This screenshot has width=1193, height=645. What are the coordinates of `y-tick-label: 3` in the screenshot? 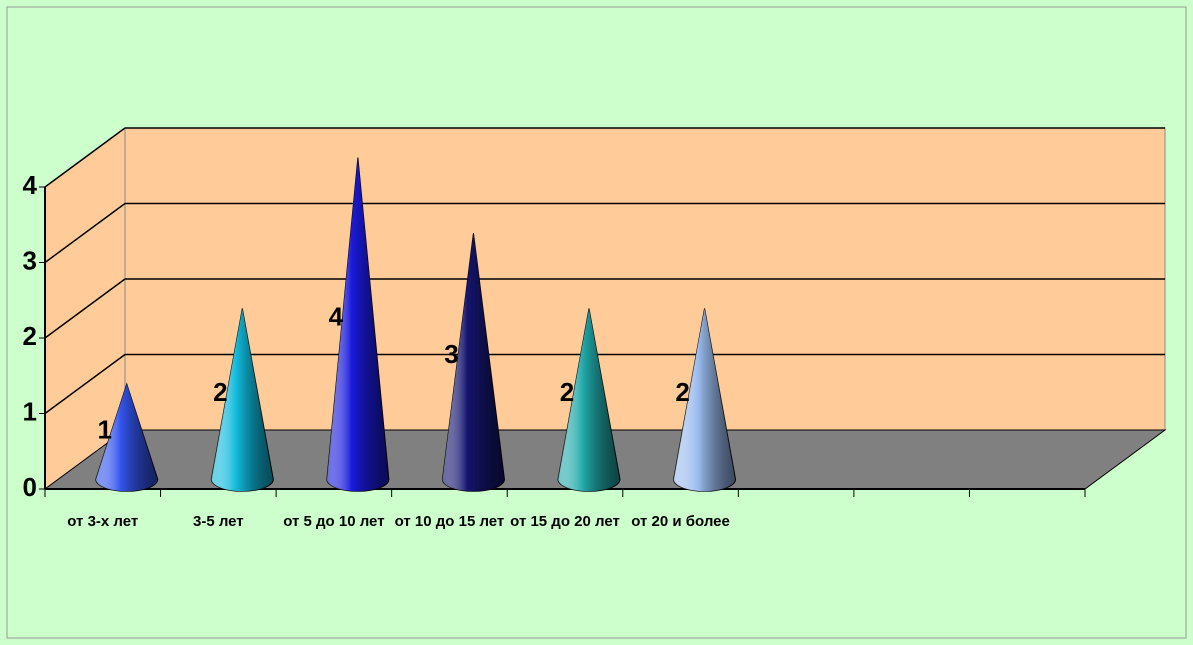 It's located at (30, 260).